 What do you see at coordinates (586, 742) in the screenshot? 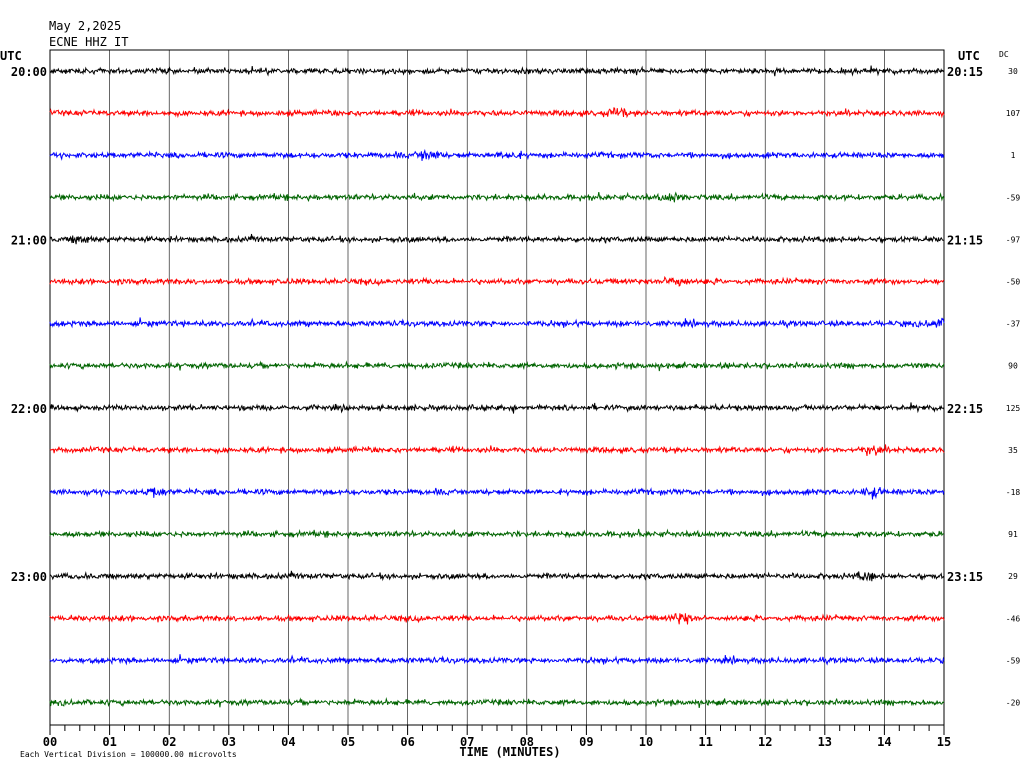
I see `x-tick-label: 09` at bounding box center [586, 742].